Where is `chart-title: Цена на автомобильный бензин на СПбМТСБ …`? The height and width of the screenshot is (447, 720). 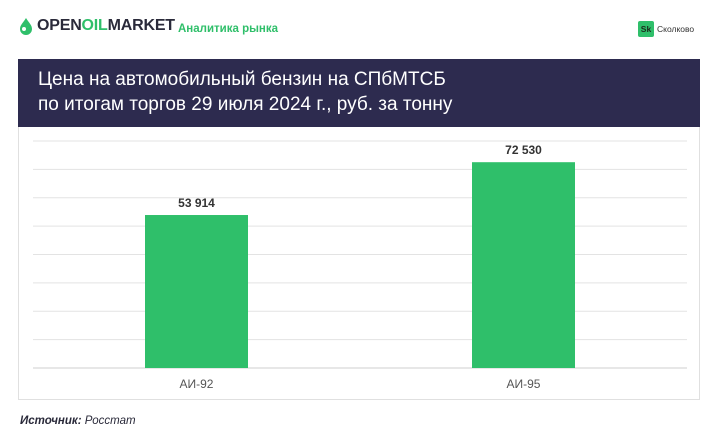 chart-title: Цена на автомобильный бензин на СПбМТСБ … is located at coordinates (358, 92).